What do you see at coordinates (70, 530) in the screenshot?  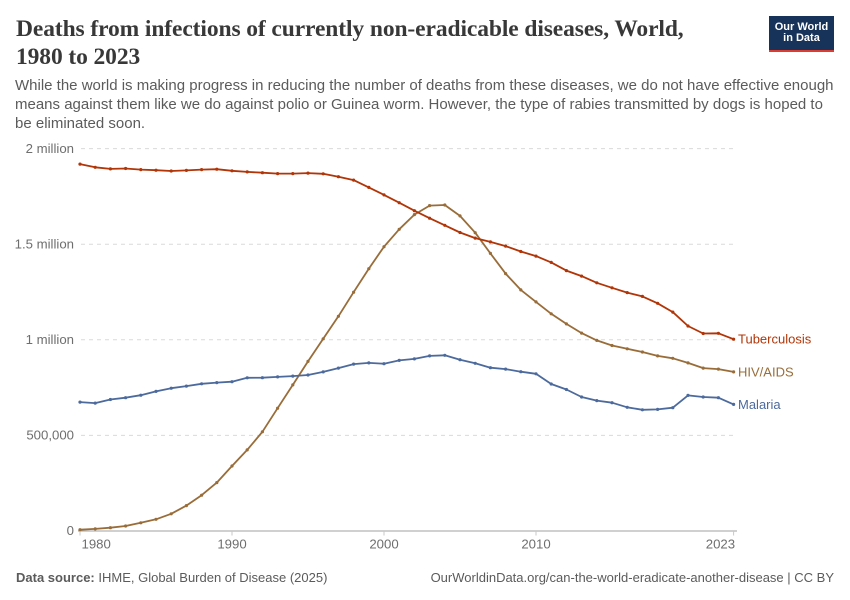 I see `svg-text: 0` at bounding box center [70, 530].